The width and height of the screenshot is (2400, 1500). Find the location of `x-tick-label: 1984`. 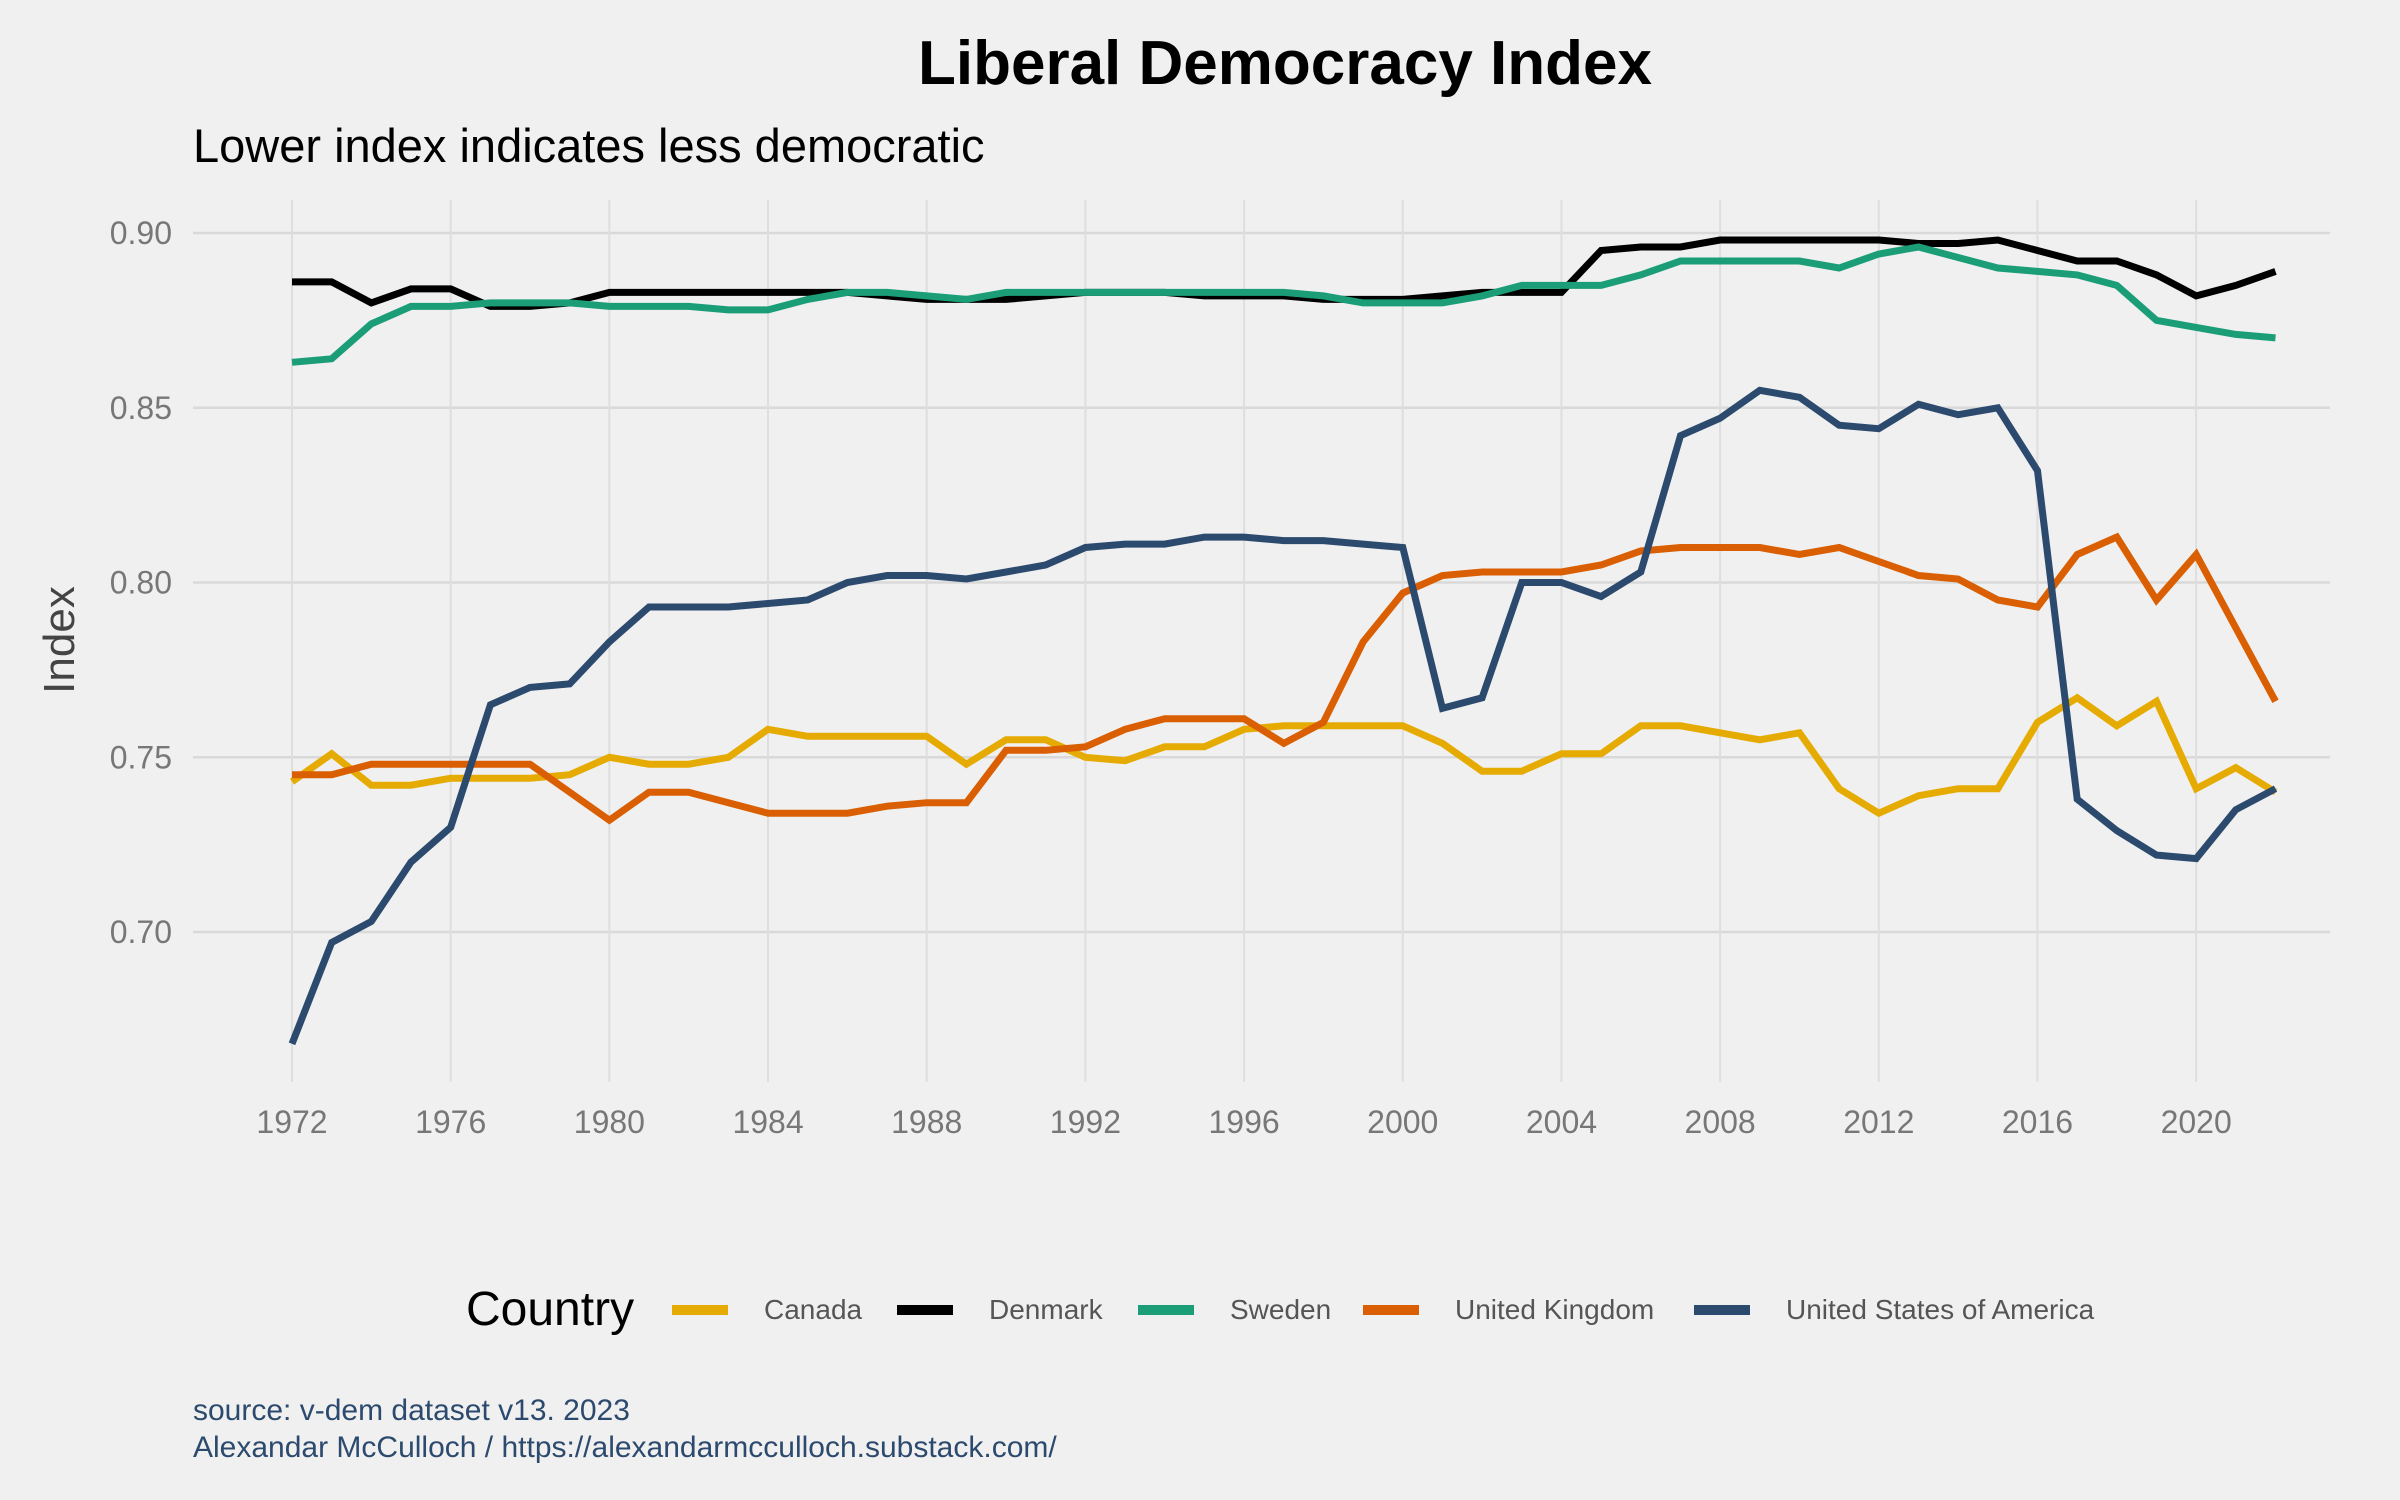

x-tick-label: 1984 is located at coordinates (767, 1122).